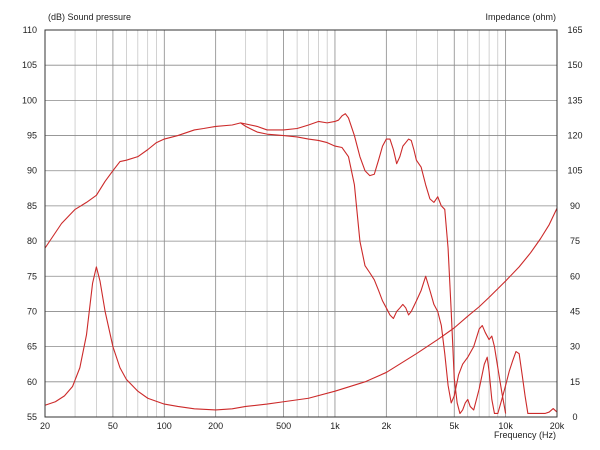 Image resolution: width=600 pixels, height=450 pixels. What do you see at coordinates (335, 426) in the screenshot?
I see `x-tick-label: 1k` at bounding box center [335, 426].